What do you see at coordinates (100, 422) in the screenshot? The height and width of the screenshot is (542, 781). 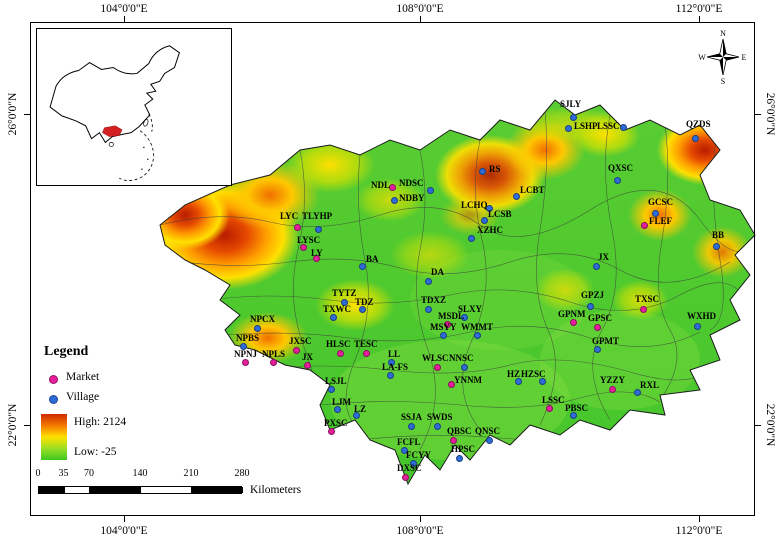 I see `ramp-high-label: High: 2124` at bounding box center [100, 422].